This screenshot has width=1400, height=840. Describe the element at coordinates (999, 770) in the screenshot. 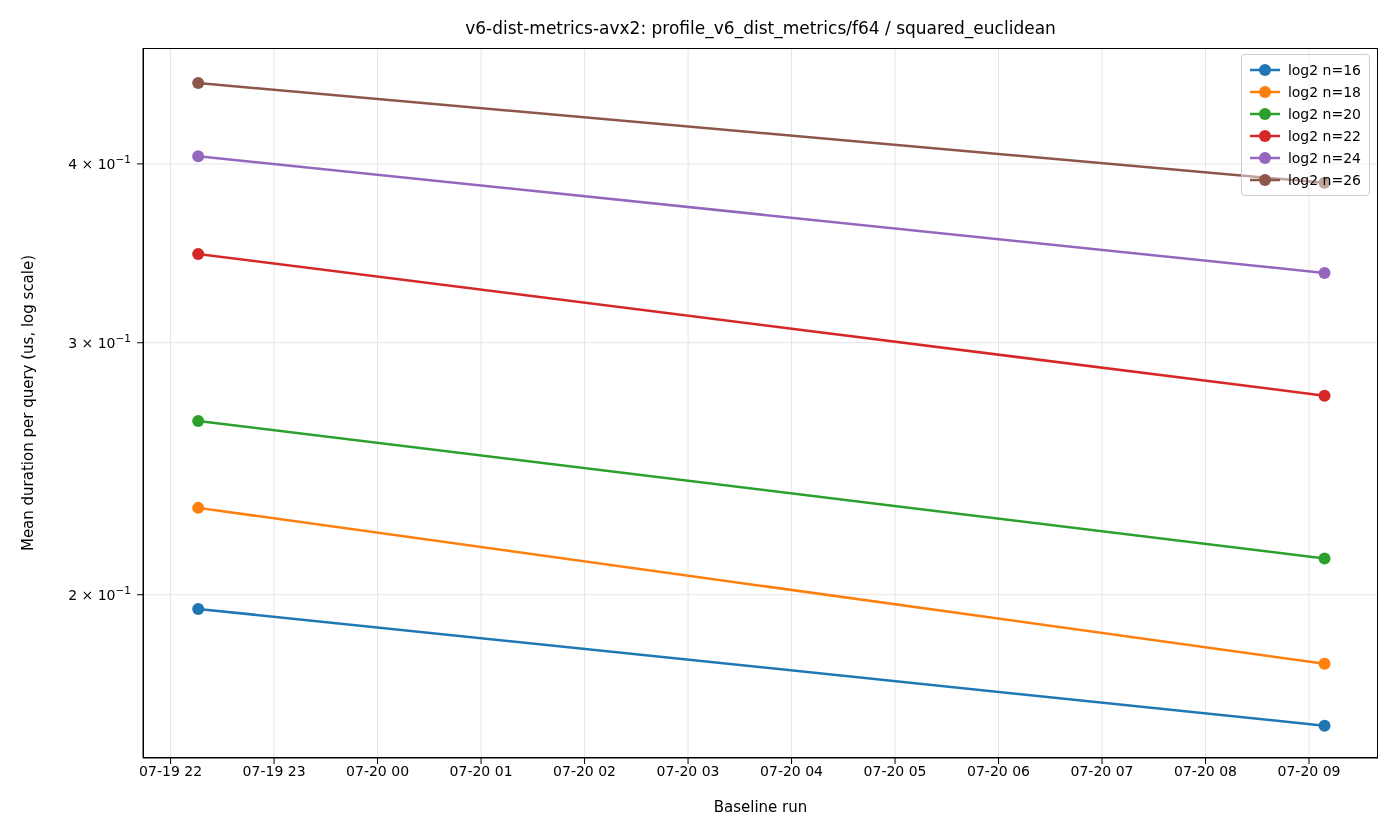

I see `x-tick-label: 07-20 06` at that location.